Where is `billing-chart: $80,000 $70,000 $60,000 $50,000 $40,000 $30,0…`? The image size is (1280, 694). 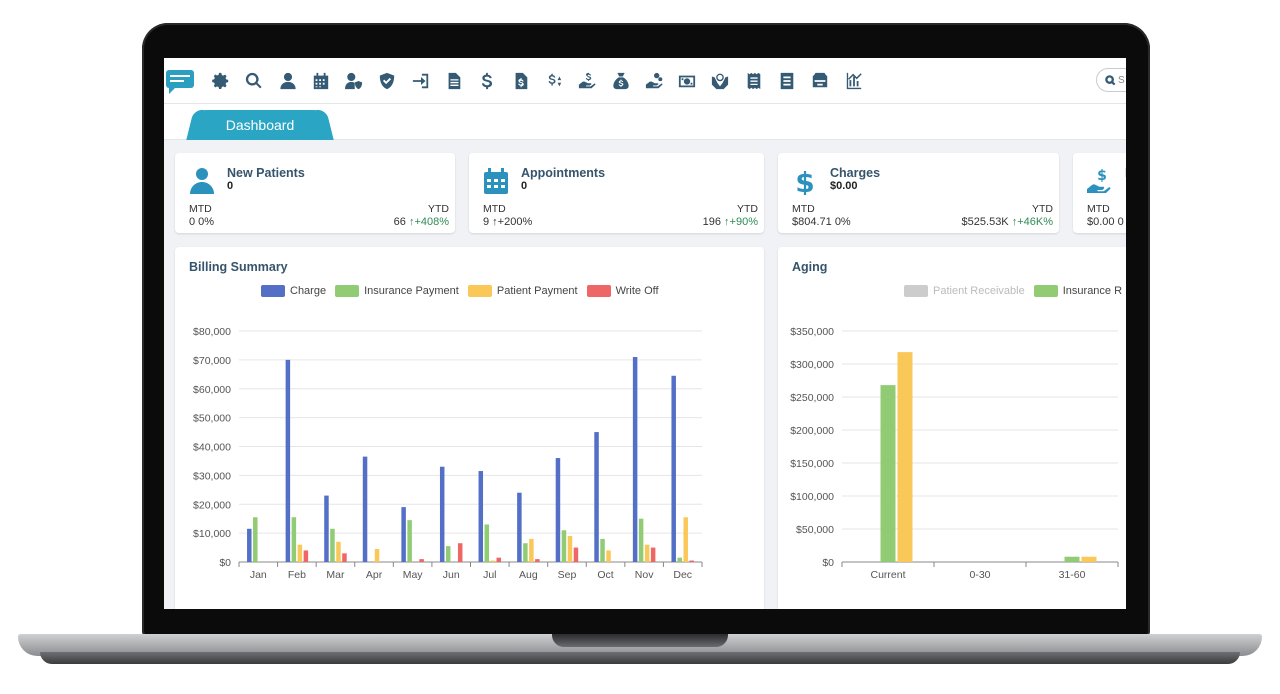
billing-chart: $80,000 $70,000 $60,000 $50,000 $40,000 $30,0… is located at coordinates (448, 453).